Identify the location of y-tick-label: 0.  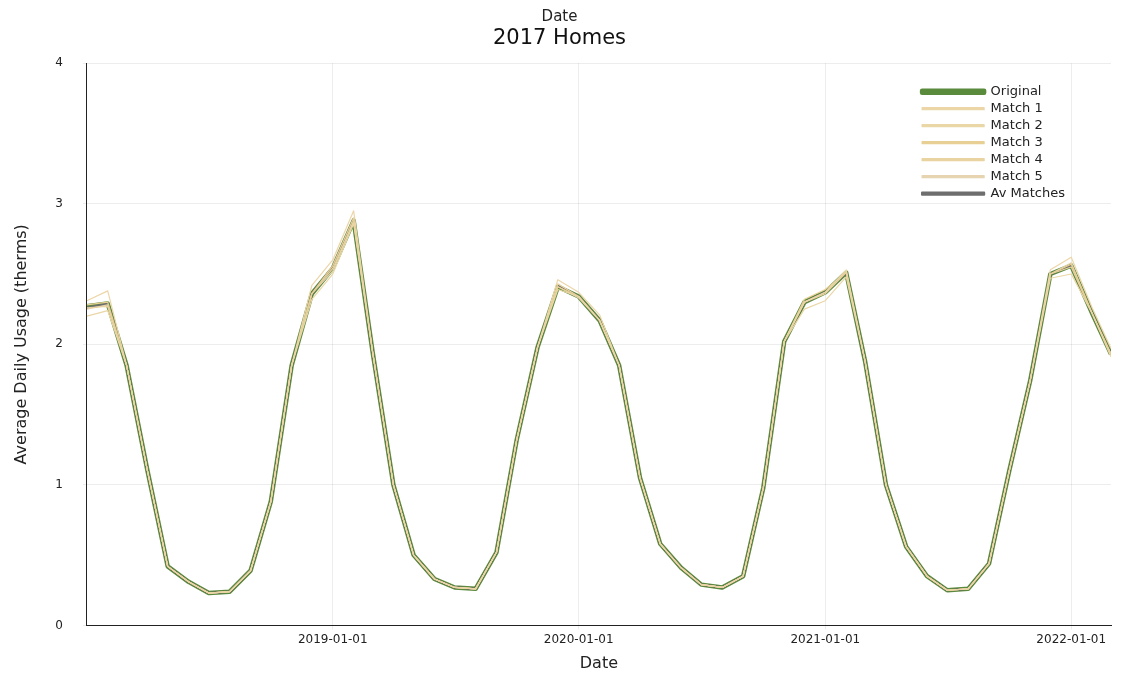
(59, 624).